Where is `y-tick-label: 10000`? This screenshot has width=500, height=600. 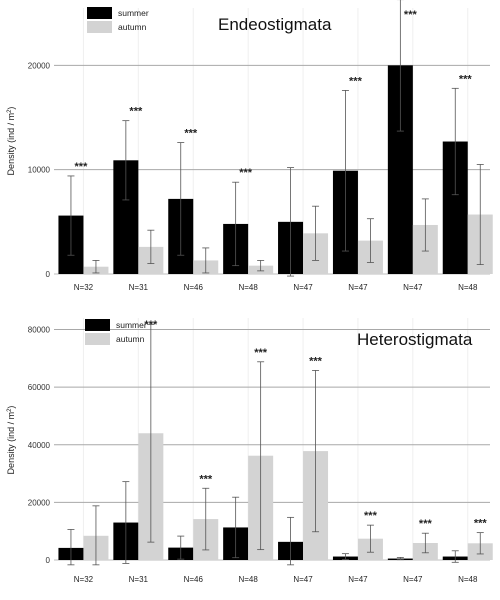
y-tick-label: 10000 is located at coordinates (39, 170).